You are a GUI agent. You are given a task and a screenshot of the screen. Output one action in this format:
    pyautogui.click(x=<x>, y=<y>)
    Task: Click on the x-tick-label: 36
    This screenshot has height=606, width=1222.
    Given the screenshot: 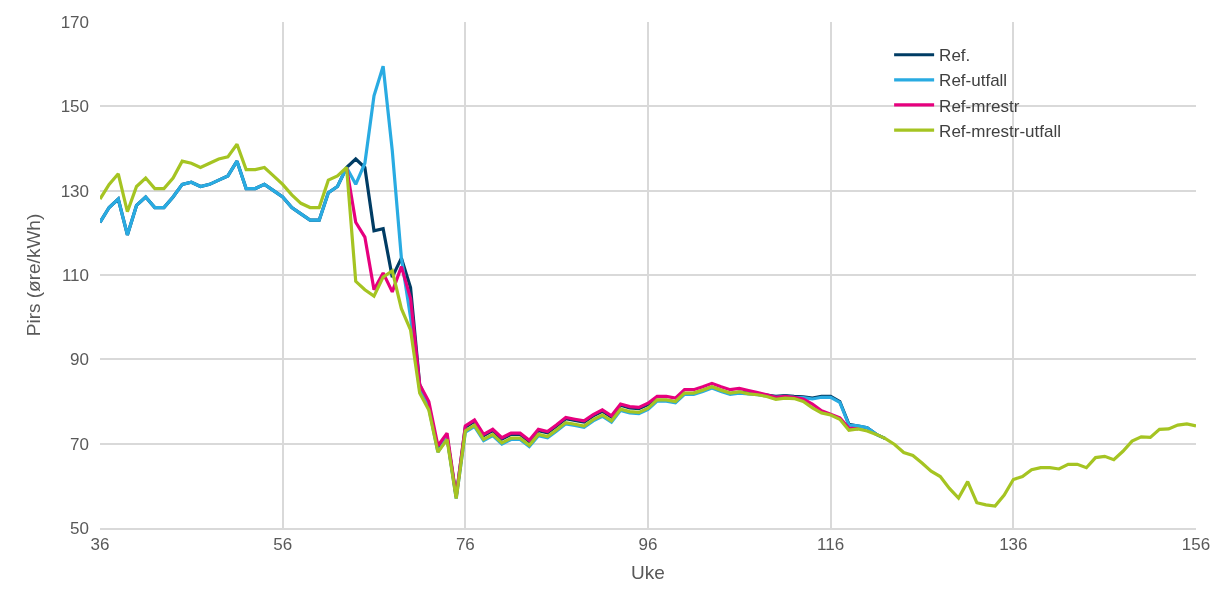 What is the action you would take?
    pyautogui.click(x=100, y=545)
    